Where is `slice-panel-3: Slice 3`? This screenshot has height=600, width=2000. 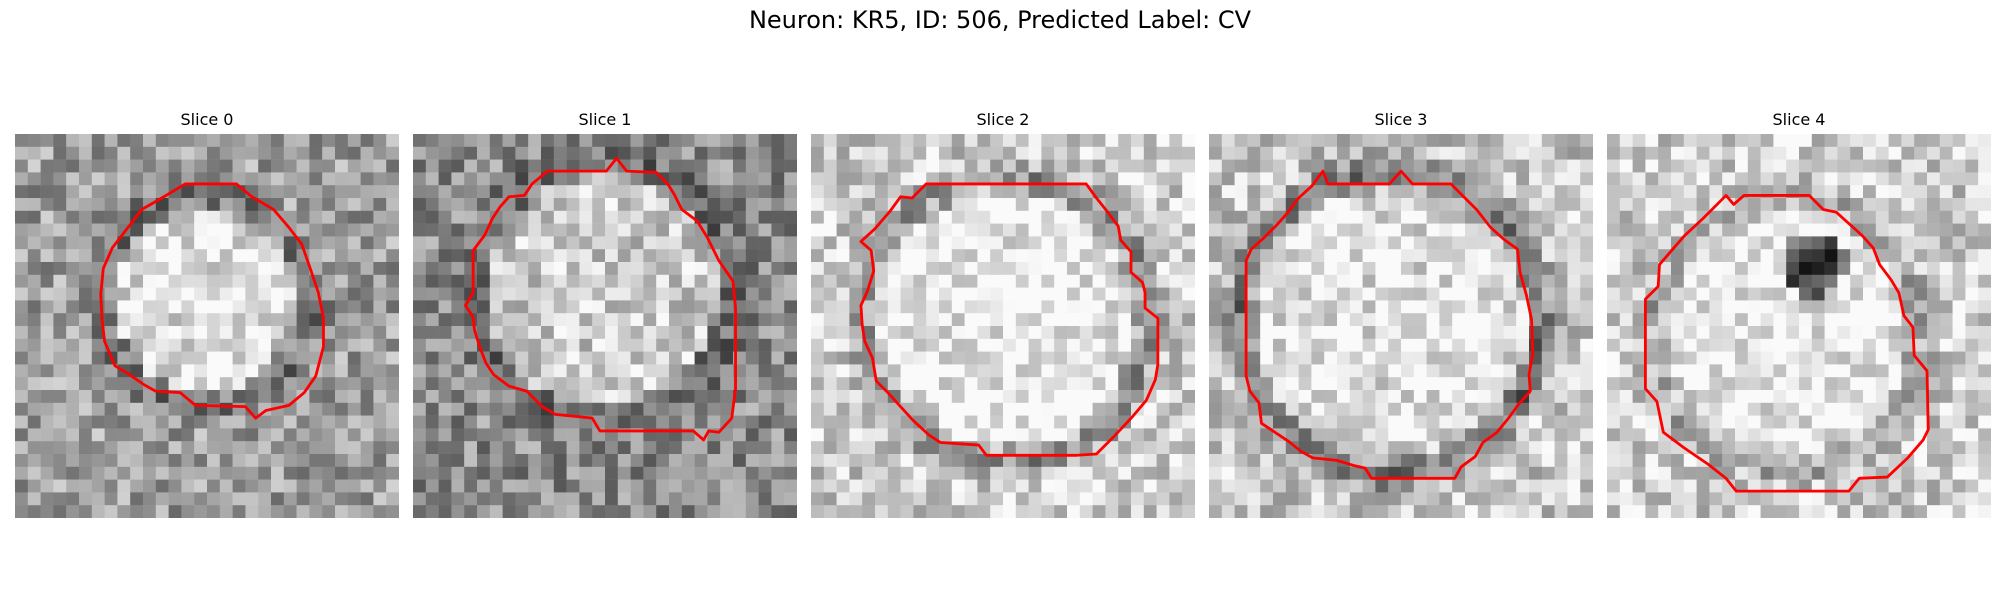 slice-panel-3: Slice 3 is located at coordinates (1401, 314).